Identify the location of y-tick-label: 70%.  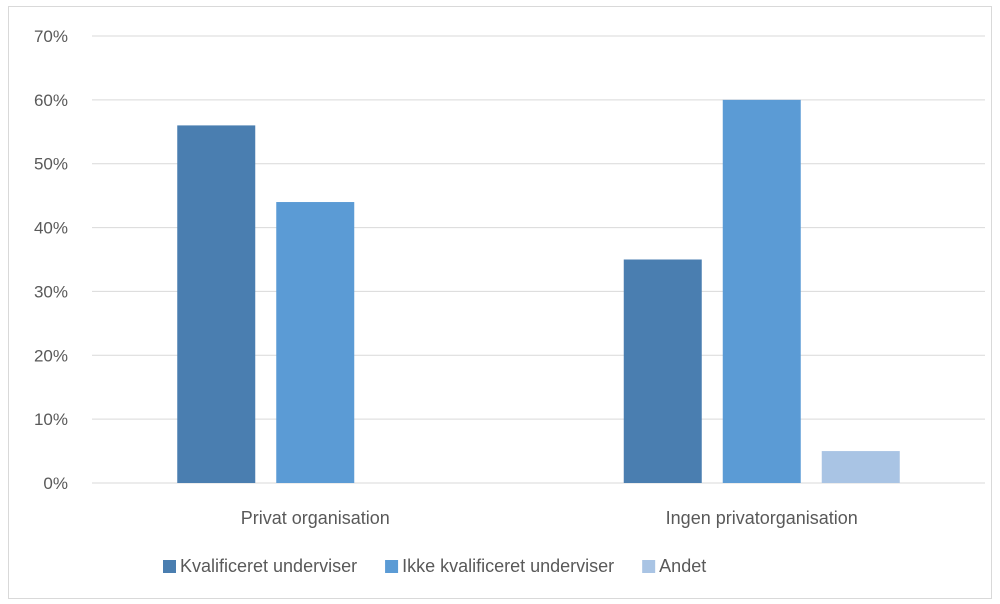
(51, 36).